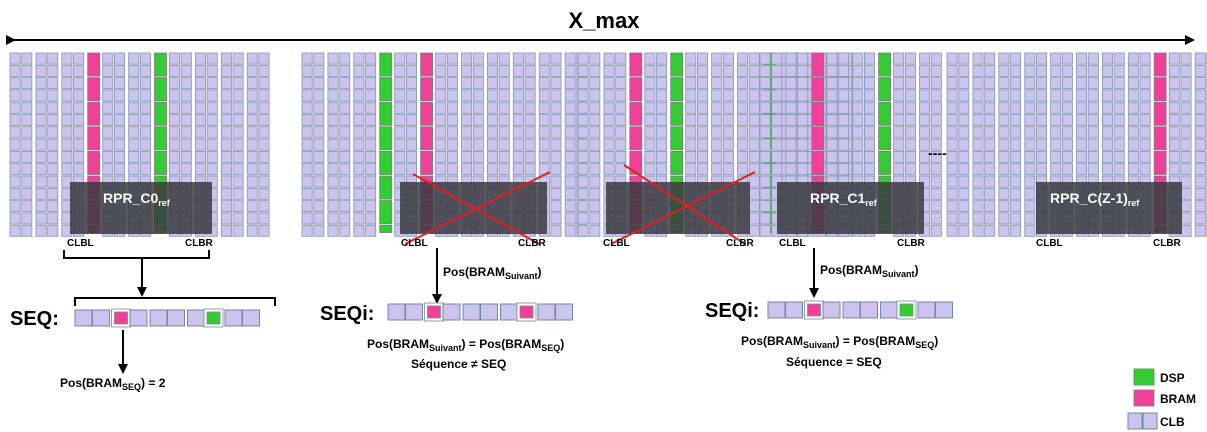  I want to click on seq-mid-sequence, so click(480, 312).